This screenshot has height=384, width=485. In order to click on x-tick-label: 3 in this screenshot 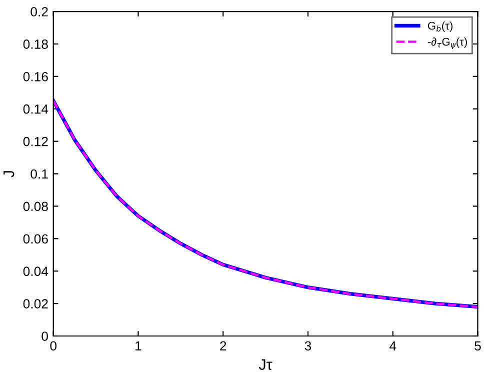, I will do `click(308, 346)`.